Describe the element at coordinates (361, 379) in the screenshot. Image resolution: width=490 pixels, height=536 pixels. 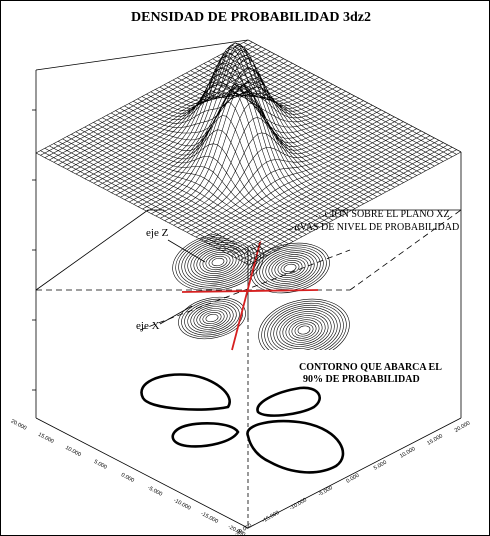
I see `contour-label-line2: 90% DE PROBABILIDAD` at that location.